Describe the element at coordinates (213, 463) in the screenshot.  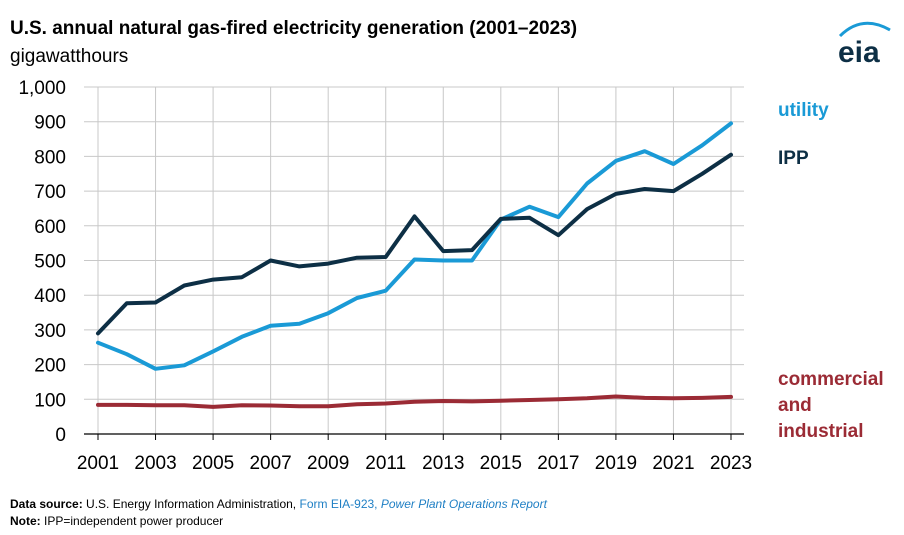
I see `x-tick-label: 2005` at that location.